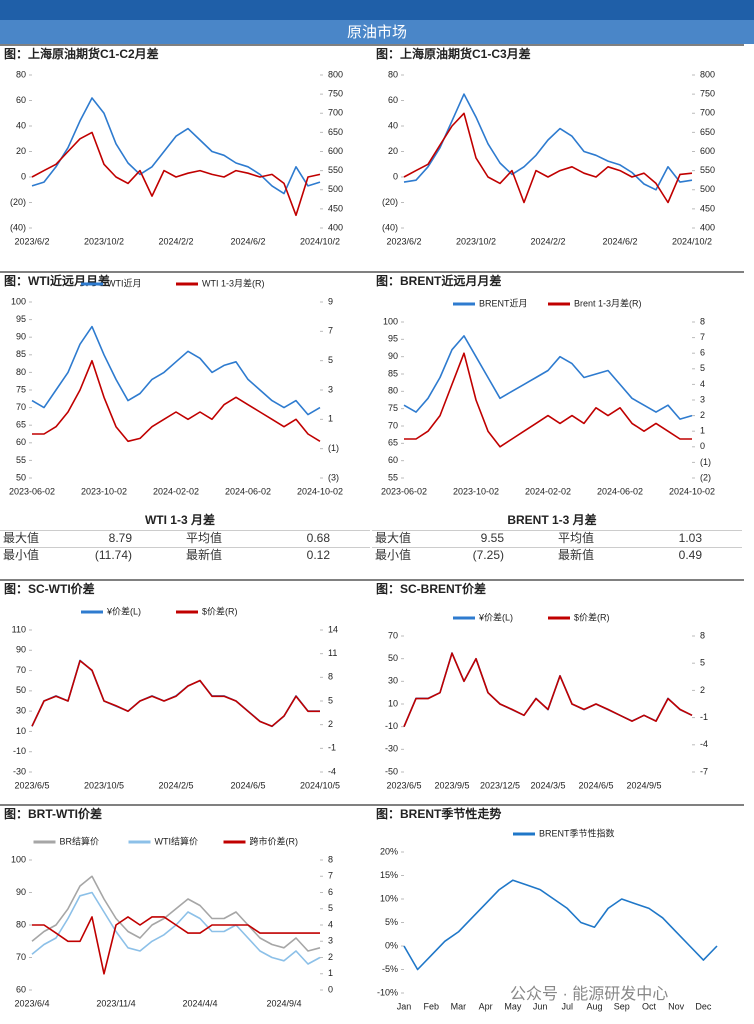 The width and height of the screenshot is (754, 1024). I want to click on x-tick-label: 2024/2/5, so click(175, 785).